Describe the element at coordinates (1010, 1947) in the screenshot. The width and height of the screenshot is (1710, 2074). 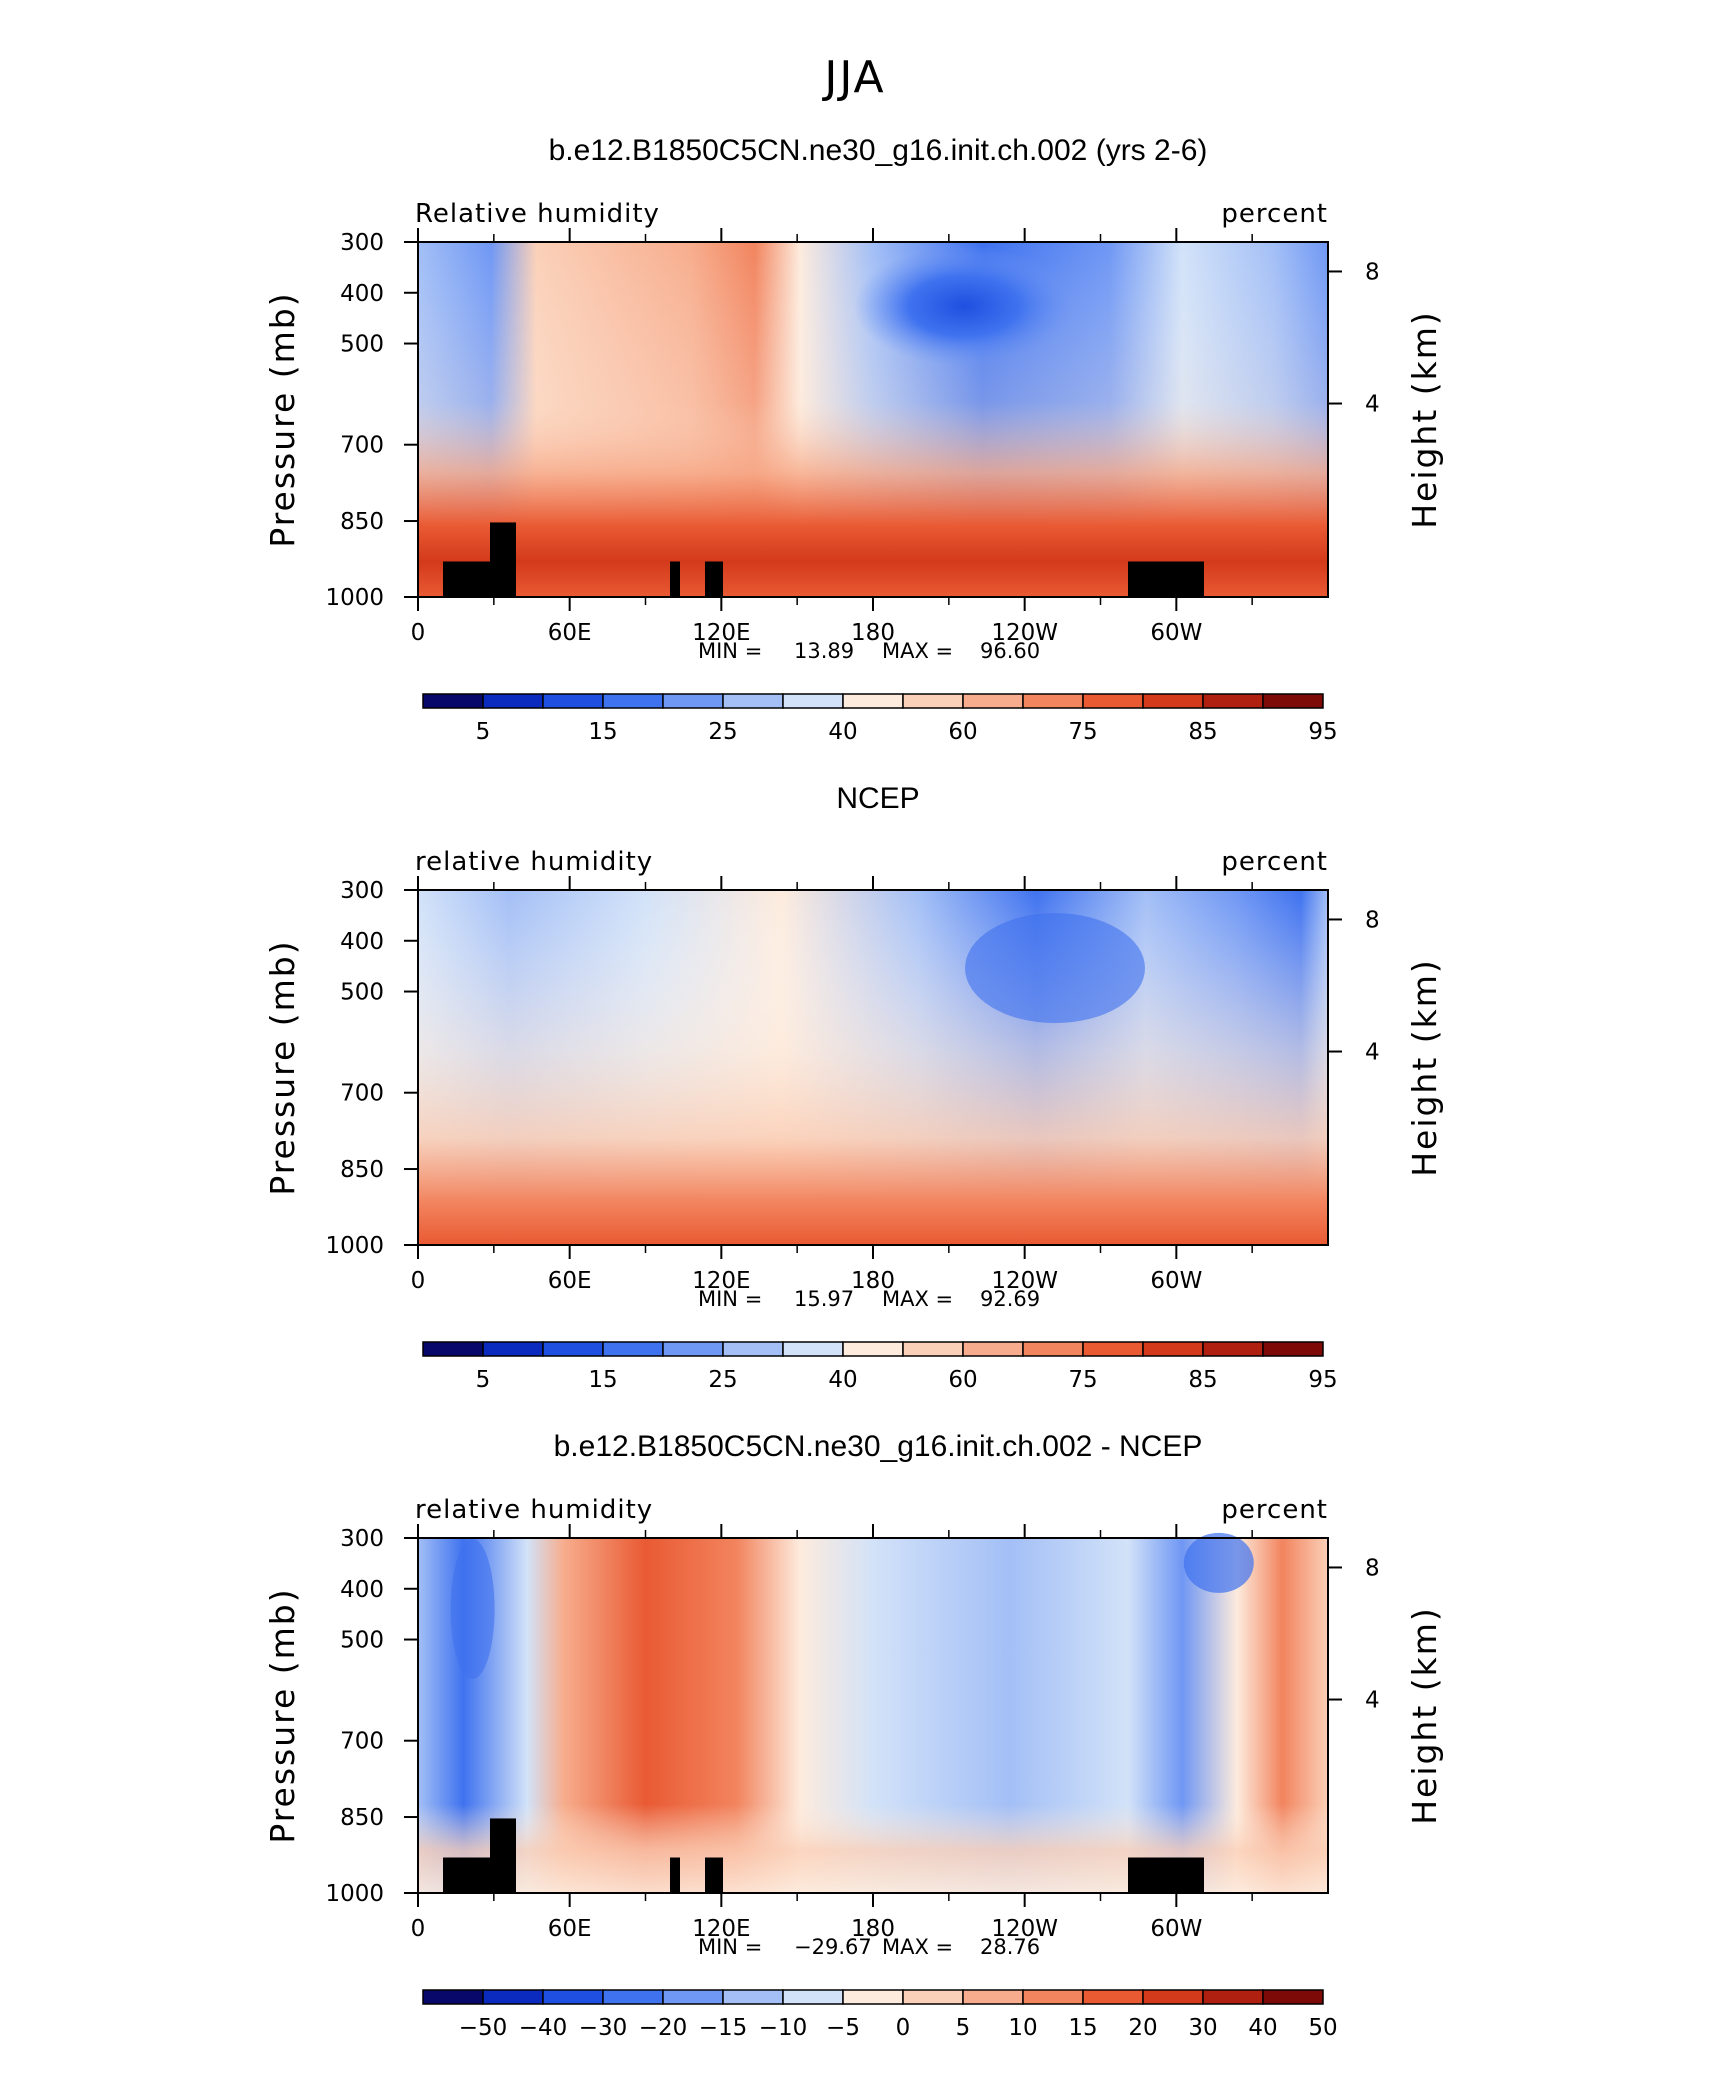
I see `max-value: 28.76` at that location.